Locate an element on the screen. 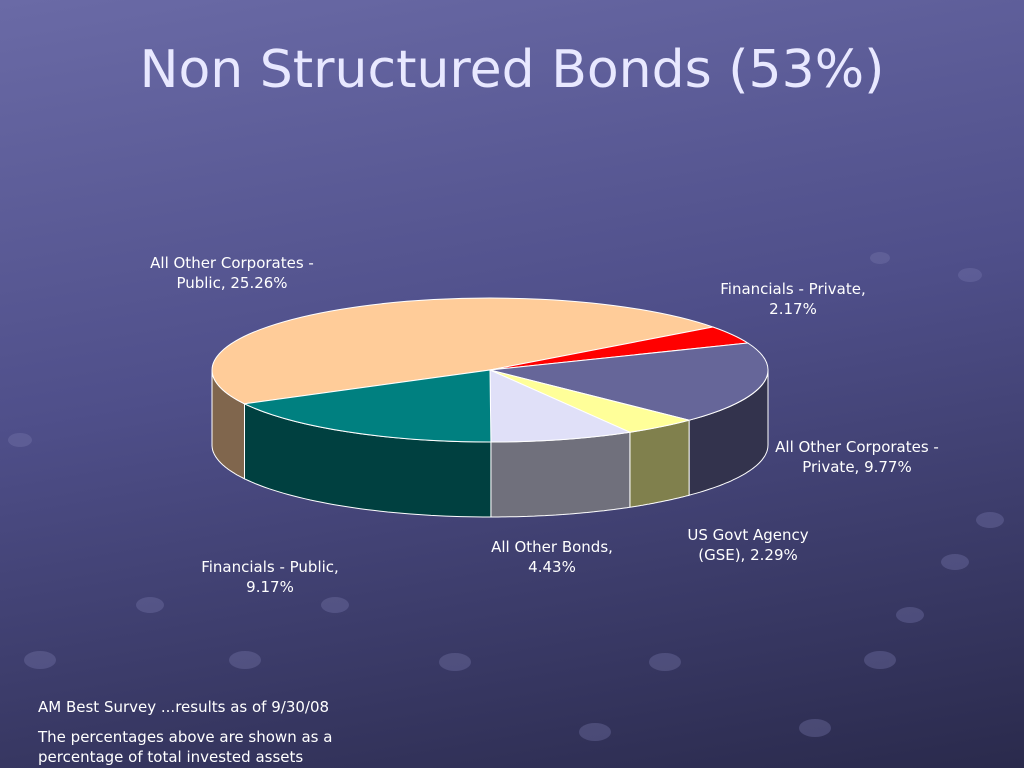 The width and height of the screenshot is (1024, 768). data-label: Financials - Private, 2.17% is located at coordinates (793, 299).